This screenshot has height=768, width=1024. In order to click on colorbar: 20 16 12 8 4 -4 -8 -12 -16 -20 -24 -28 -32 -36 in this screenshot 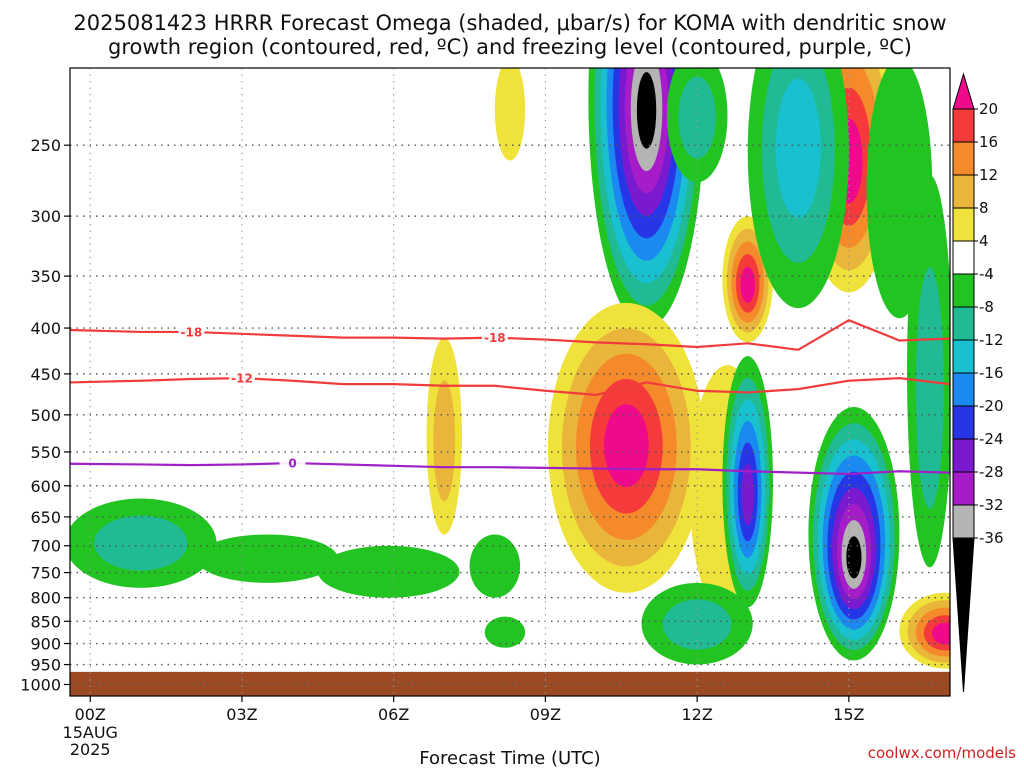, I will do `click(978, 382)`.